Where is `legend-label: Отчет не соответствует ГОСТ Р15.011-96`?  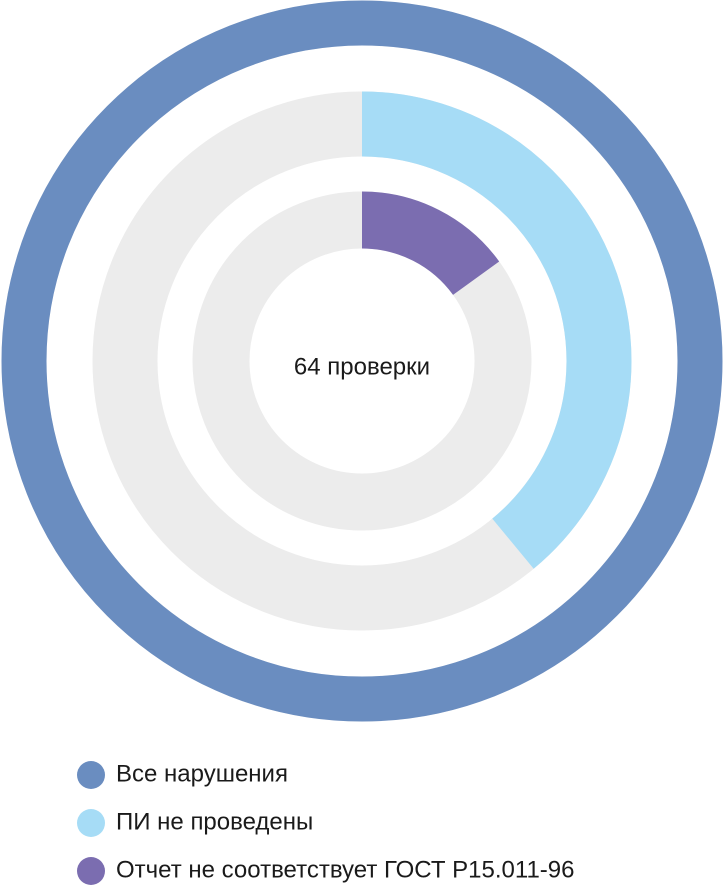 legend-label: Отчет не соответствует ГОСТ Р15.011-96 is located at coordinates (345, 869).